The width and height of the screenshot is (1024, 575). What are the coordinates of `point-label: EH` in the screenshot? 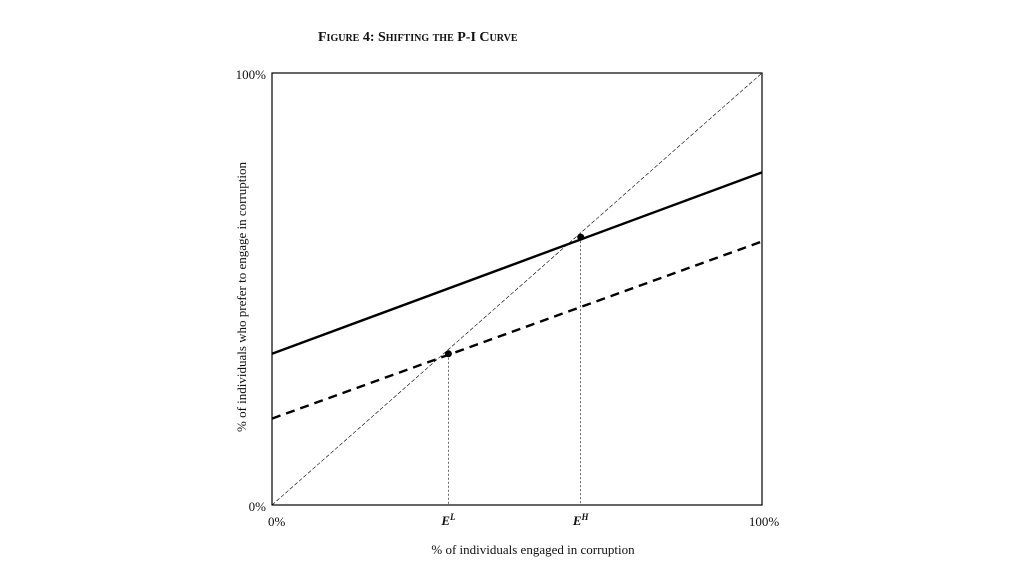 It's located at (581, 520).